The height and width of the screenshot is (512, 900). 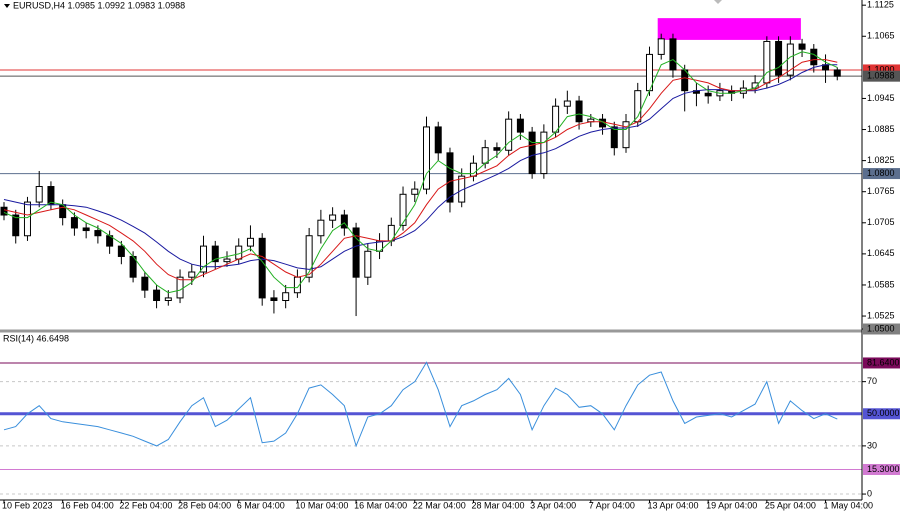 I want to click on y-tick-label: 1.0645, so click(x=881, y=253).